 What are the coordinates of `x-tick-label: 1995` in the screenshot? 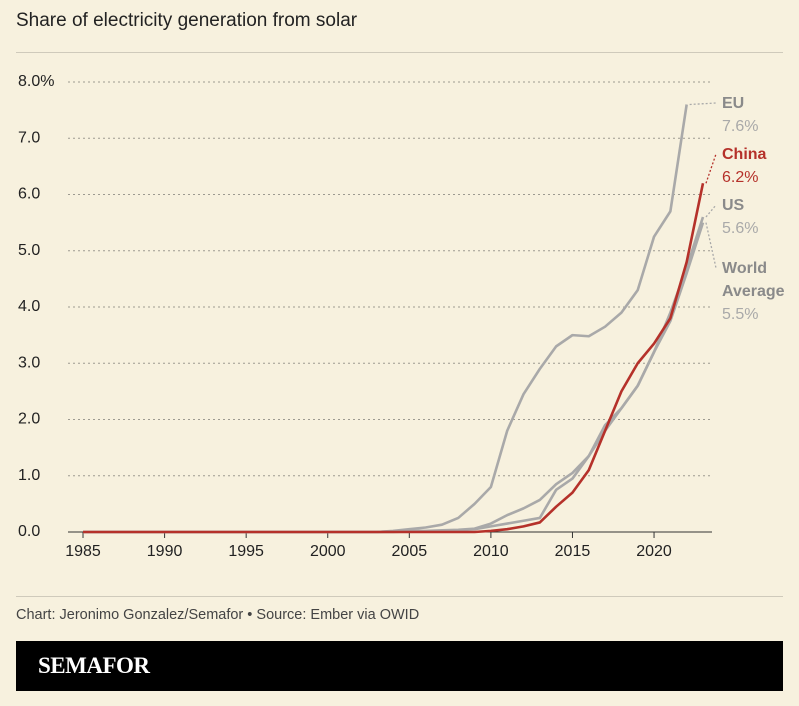 It's located at (246, 551).